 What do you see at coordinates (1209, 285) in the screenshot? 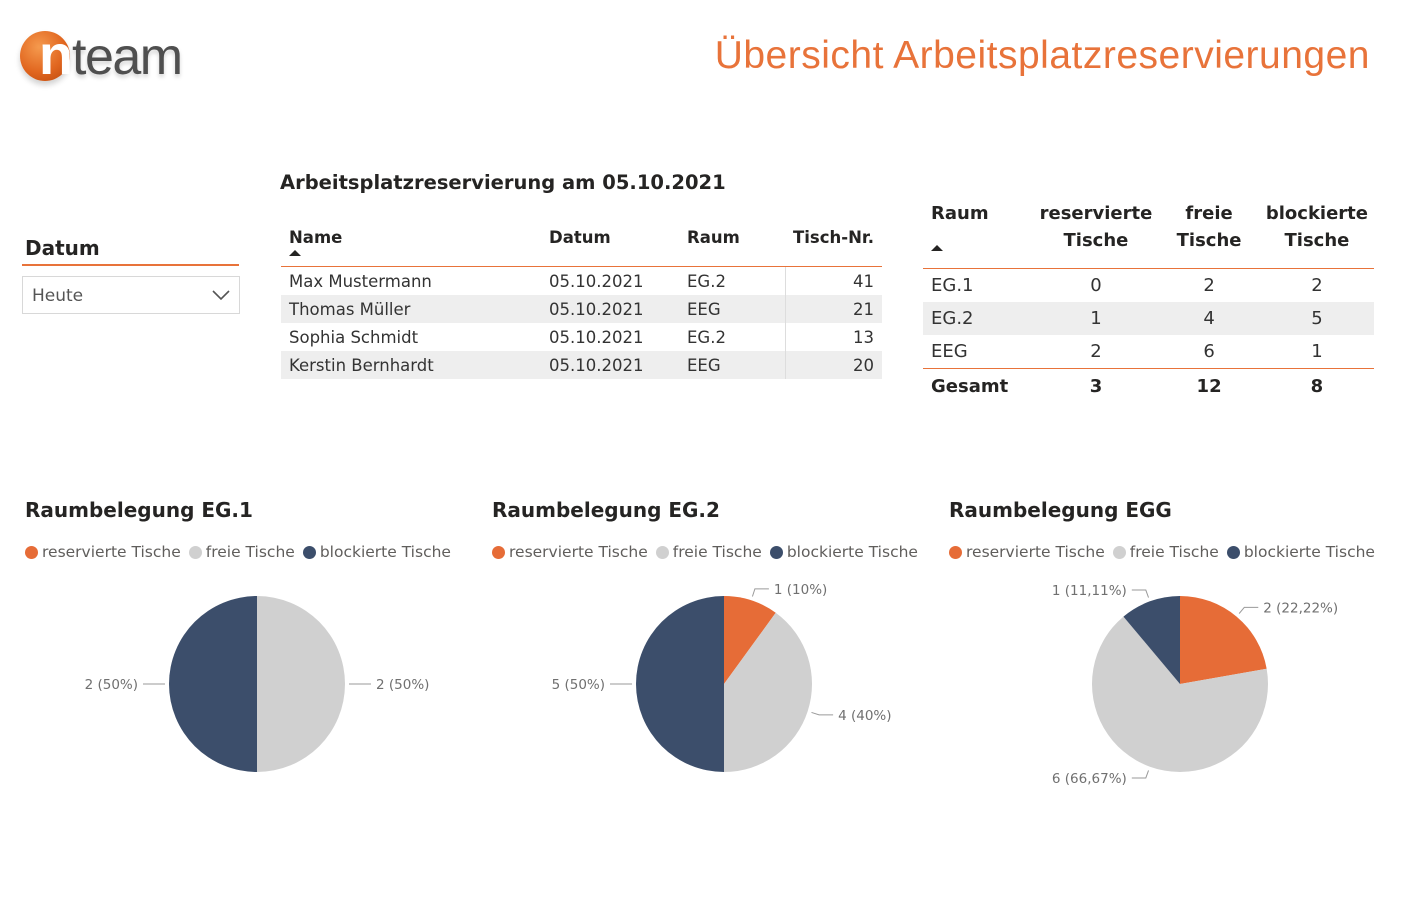
I see `cell-free: 2` at bounding box center [1209, 285].